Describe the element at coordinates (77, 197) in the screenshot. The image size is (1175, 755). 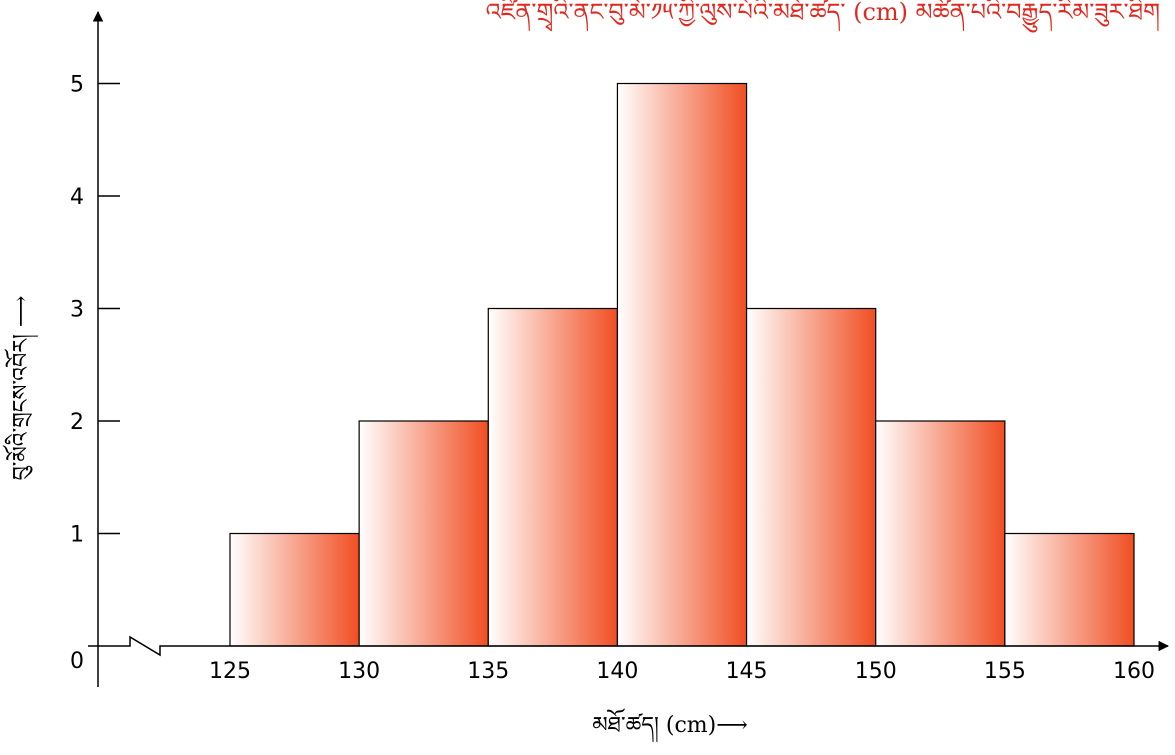
I see `y-tick-label-4: 4` at that location.